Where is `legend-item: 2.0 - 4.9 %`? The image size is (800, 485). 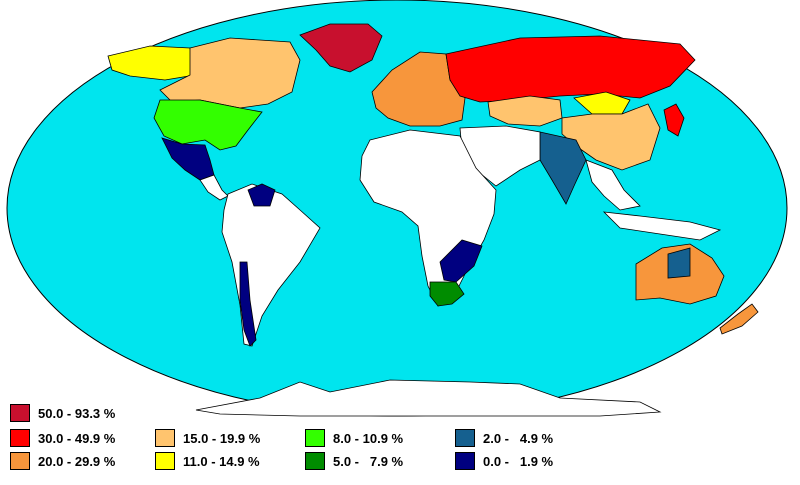
legend-item: 2.0 - 4.9 % is located at coordinates (504, 438).